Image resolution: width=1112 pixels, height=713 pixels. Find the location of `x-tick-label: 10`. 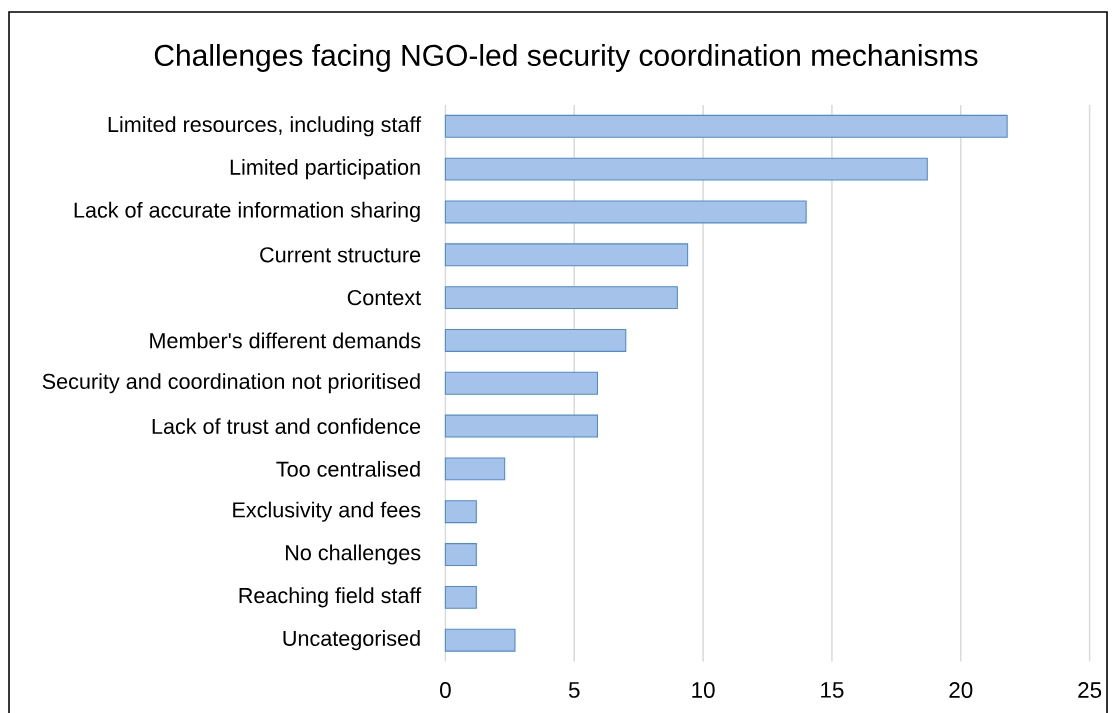

x-tick-label: 10 is located at coordinates (703, 690).